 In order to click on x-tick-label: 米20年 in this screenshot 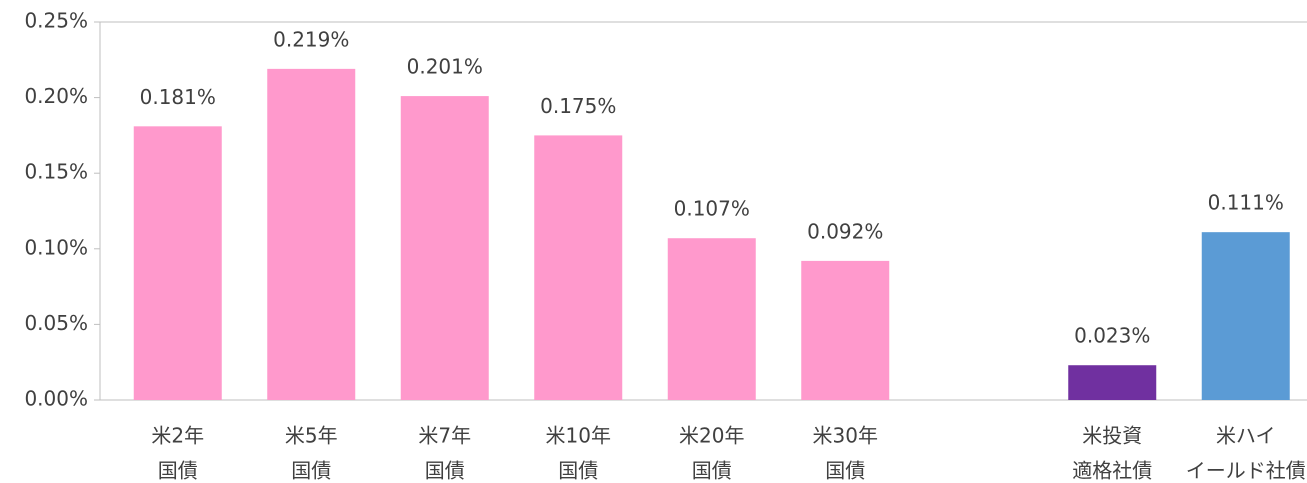, I will do `click(711, 436)`.